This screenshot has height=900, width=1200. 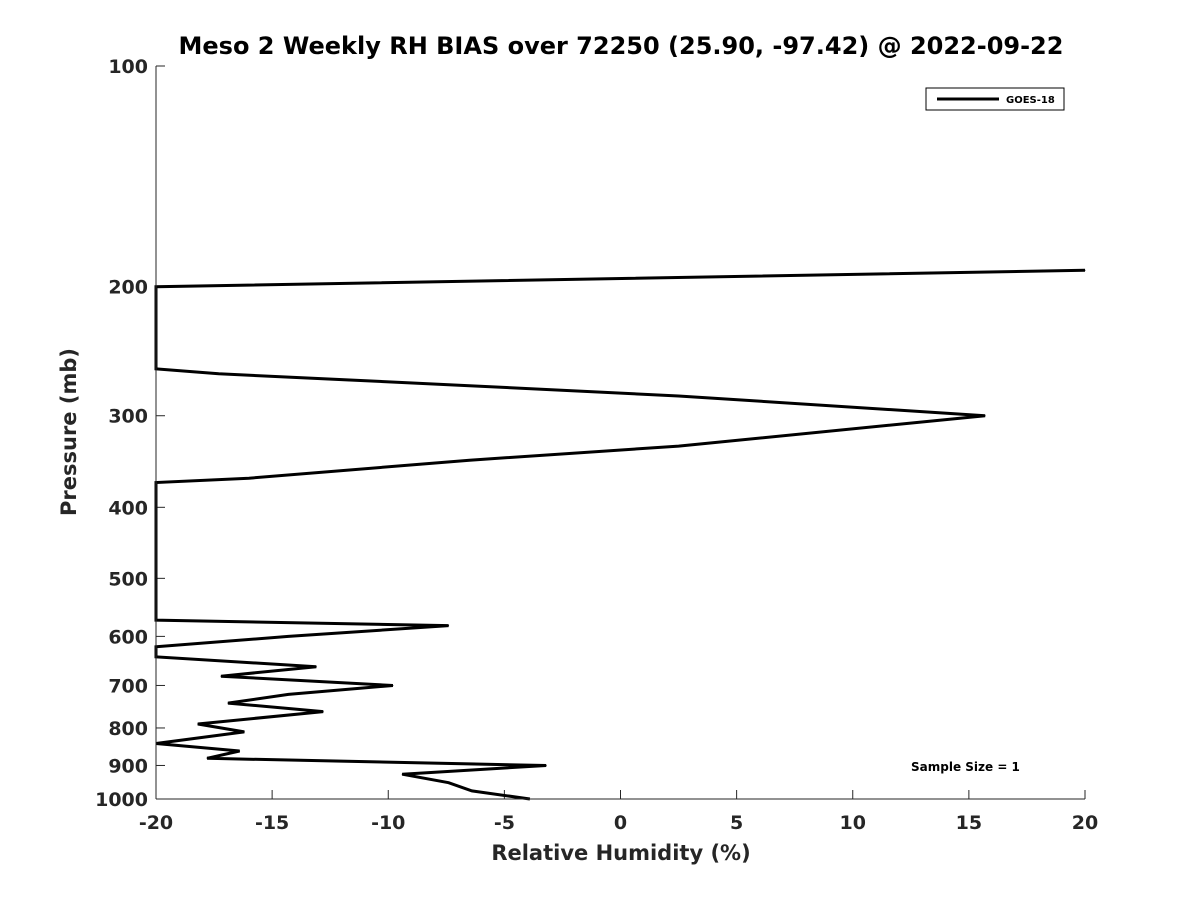 I want to click on y-axis-ticks: 100 200 300 400 500 600 700 800 900 1000, so click(x=130, y=433).